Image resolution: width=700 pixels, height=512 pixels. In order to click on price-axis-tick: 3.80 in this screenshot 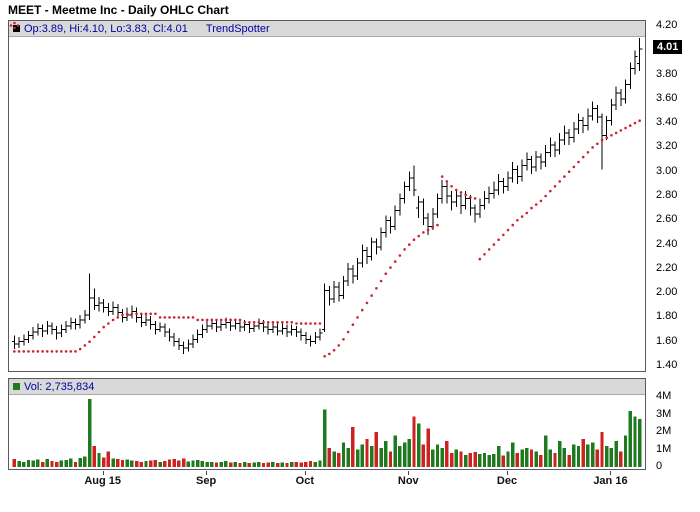, I will do `click(667, 73)`.